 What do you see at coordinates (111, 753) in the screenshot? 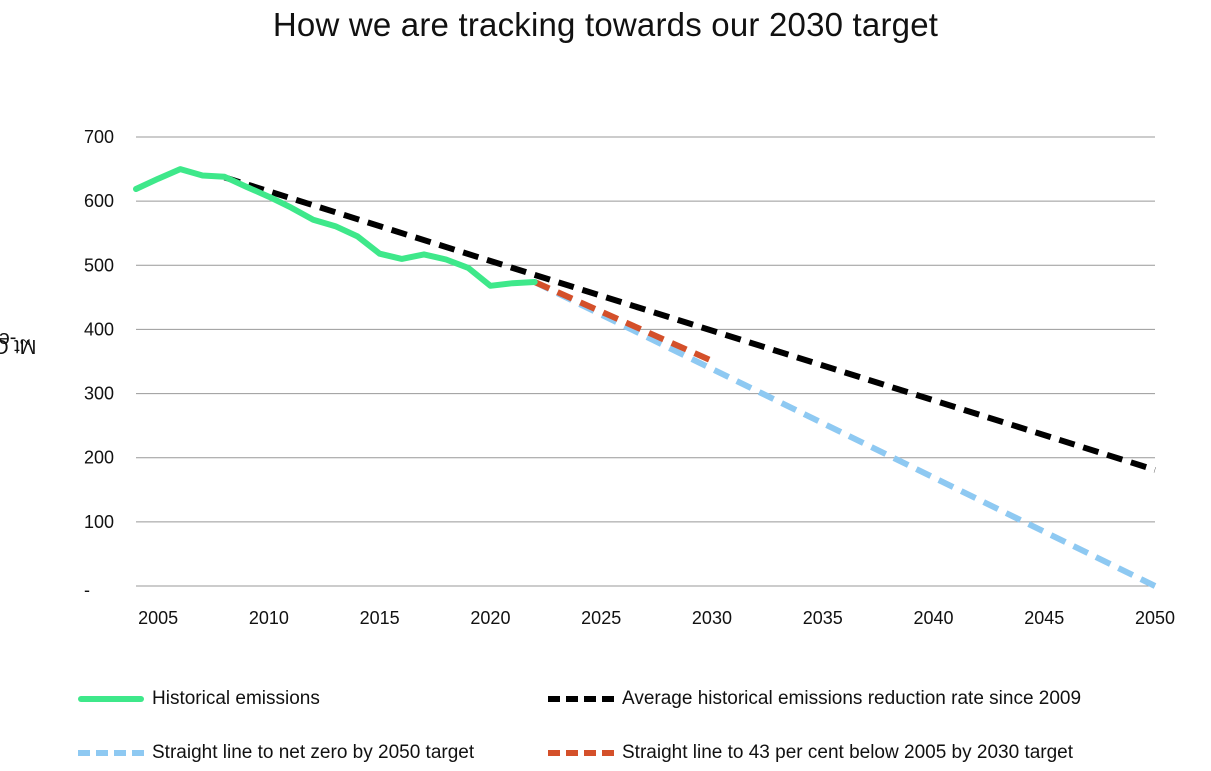
I see `legend-swatch-net-zero` at bounding box center [111, 753].